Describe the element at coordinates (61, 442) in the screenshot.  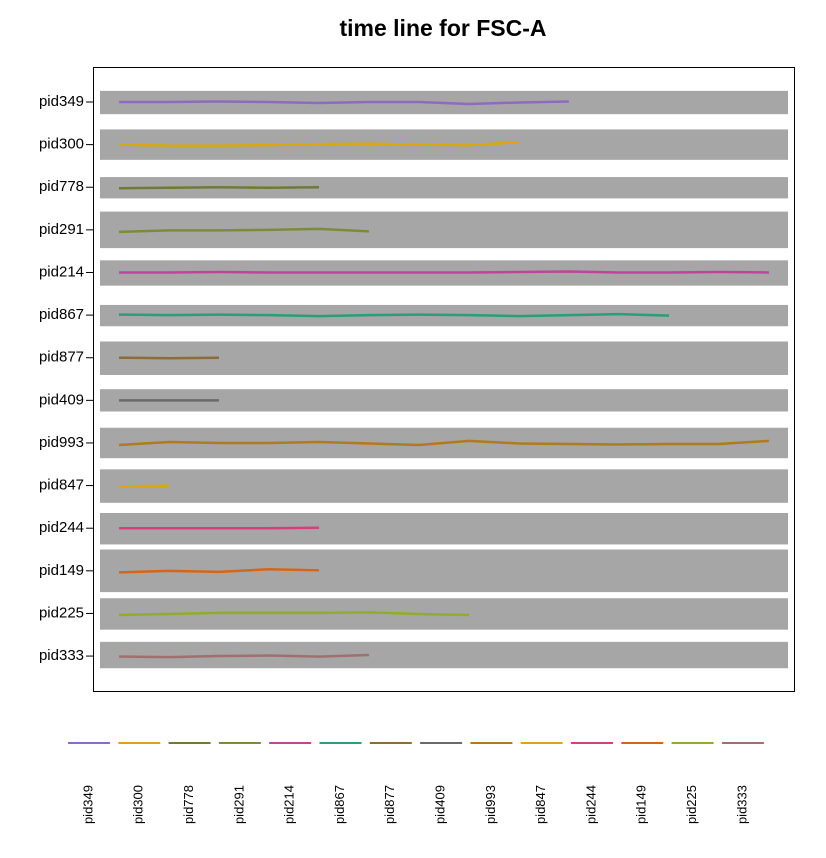
I see `y-tick-label: pid993` at that location.